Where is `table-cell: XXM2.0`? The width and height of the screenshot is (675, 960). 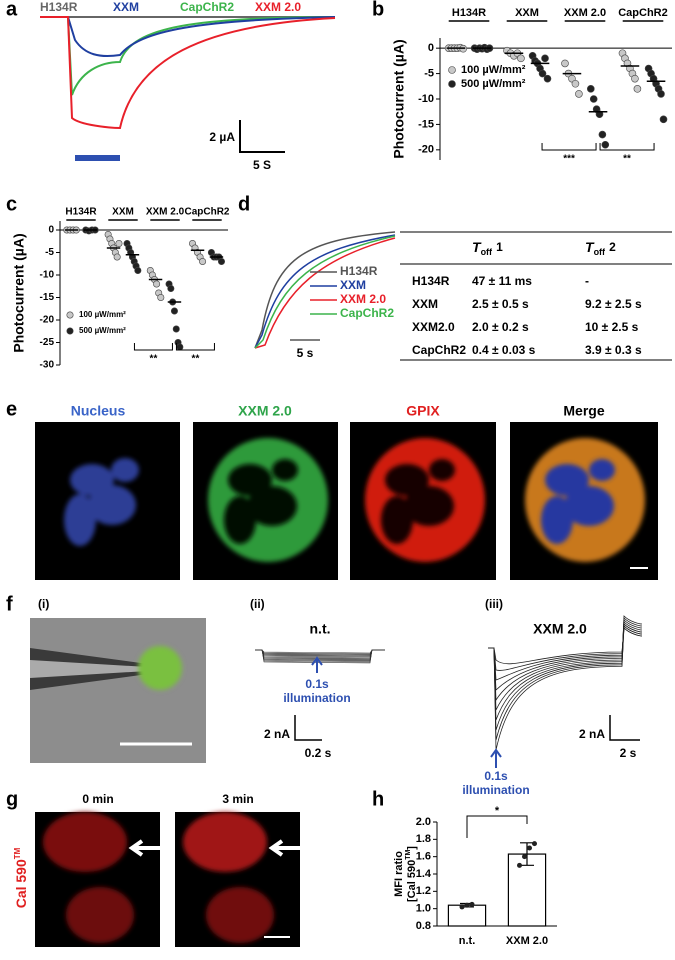 table-cell: XXM2.0 is located at coordinates (433, 327).